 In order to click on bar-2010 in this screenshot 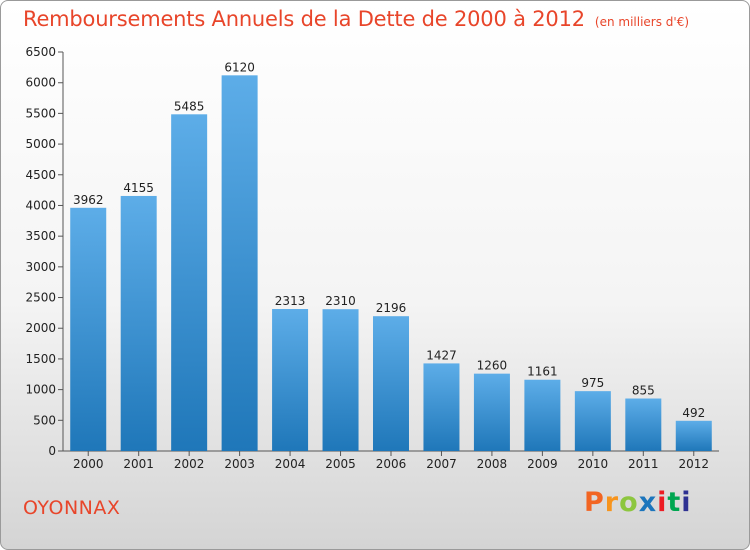, I will do `click(592, 421)`.